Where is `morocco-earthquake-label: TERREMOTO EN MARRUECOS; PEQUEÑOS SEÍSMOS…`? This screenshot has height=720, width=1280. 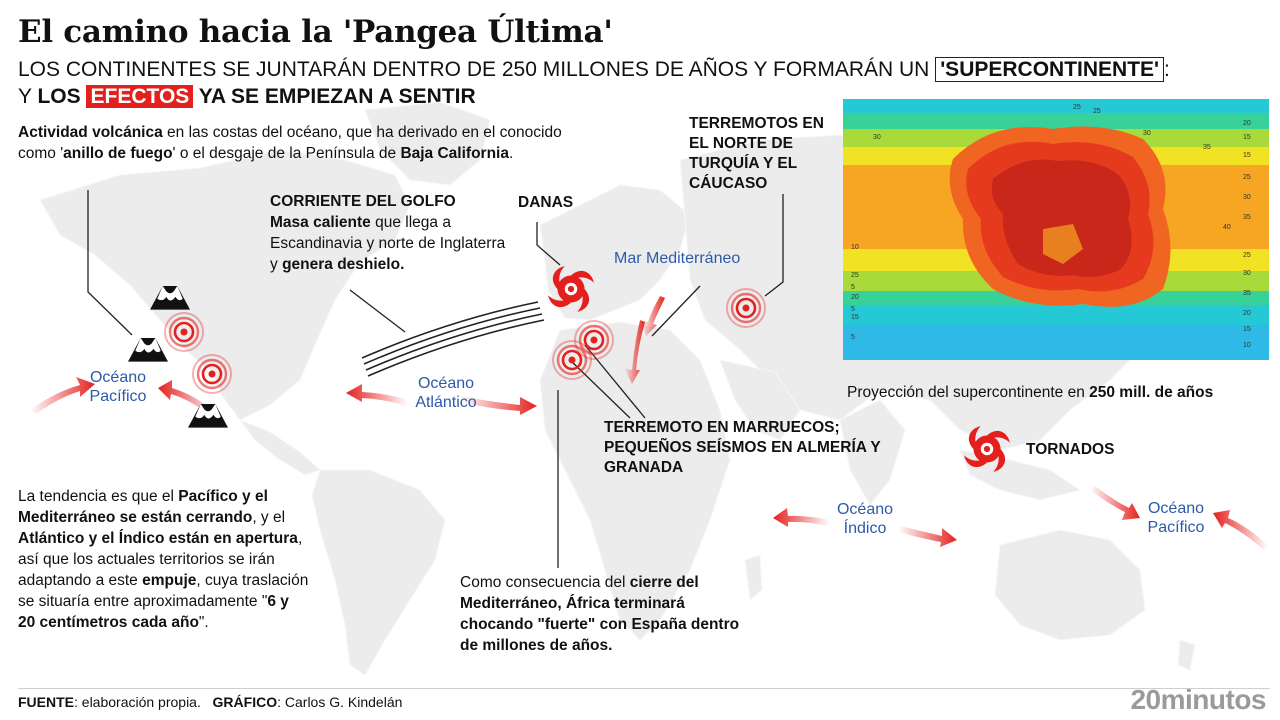
morocco-earthquake-label: TERREMOTO EN MARRUECOS; PEQUEÑOS SEÍSMOS… is located at coordinates (742, 447).